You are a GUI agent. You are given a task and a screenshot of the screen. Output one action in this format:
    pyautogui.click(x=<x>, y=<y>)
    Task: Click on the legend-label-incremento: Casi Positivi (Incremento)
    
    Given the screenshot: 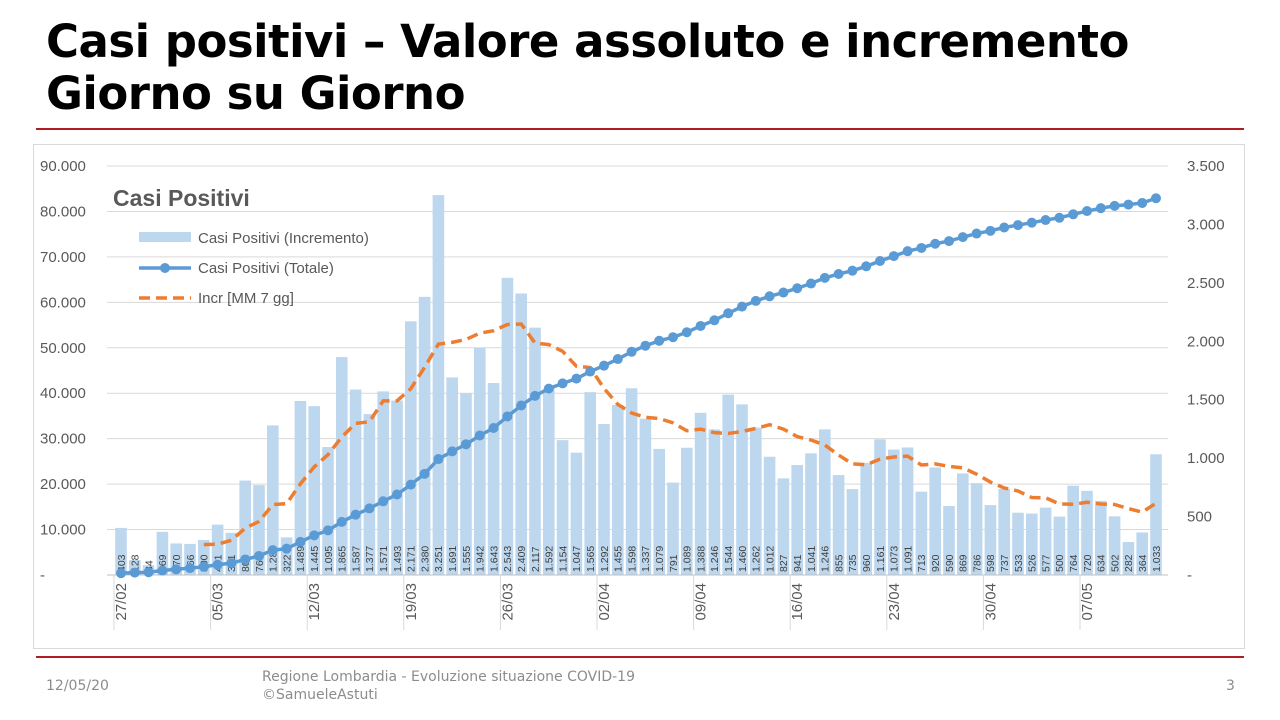 What is the action you would take?
    pyautogui.click(x=283, y=238)
    